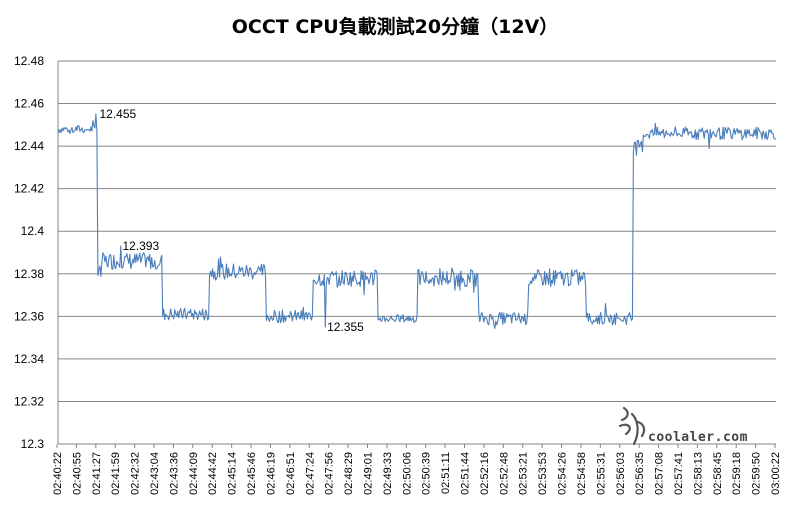 The height and width of the screenshot is (520, 790). What do you see at coordinates (757, 473) in the screenshot?
I see `x-tick-label: 02:59:50` at bounding box center [757, 473].